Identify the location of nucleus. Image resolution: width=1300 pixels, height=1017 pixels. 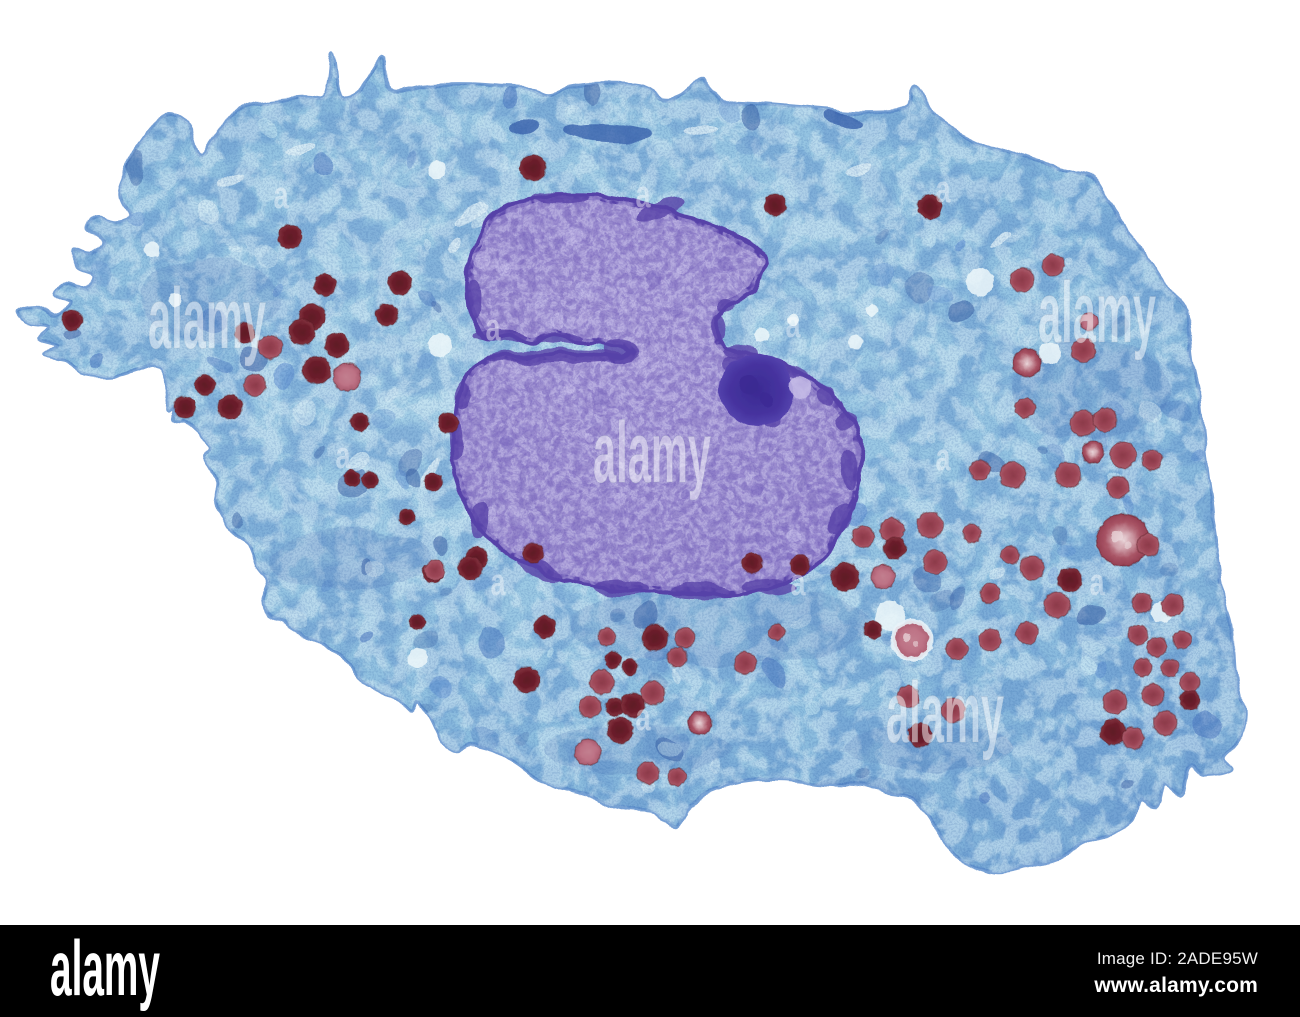
(656, 396).